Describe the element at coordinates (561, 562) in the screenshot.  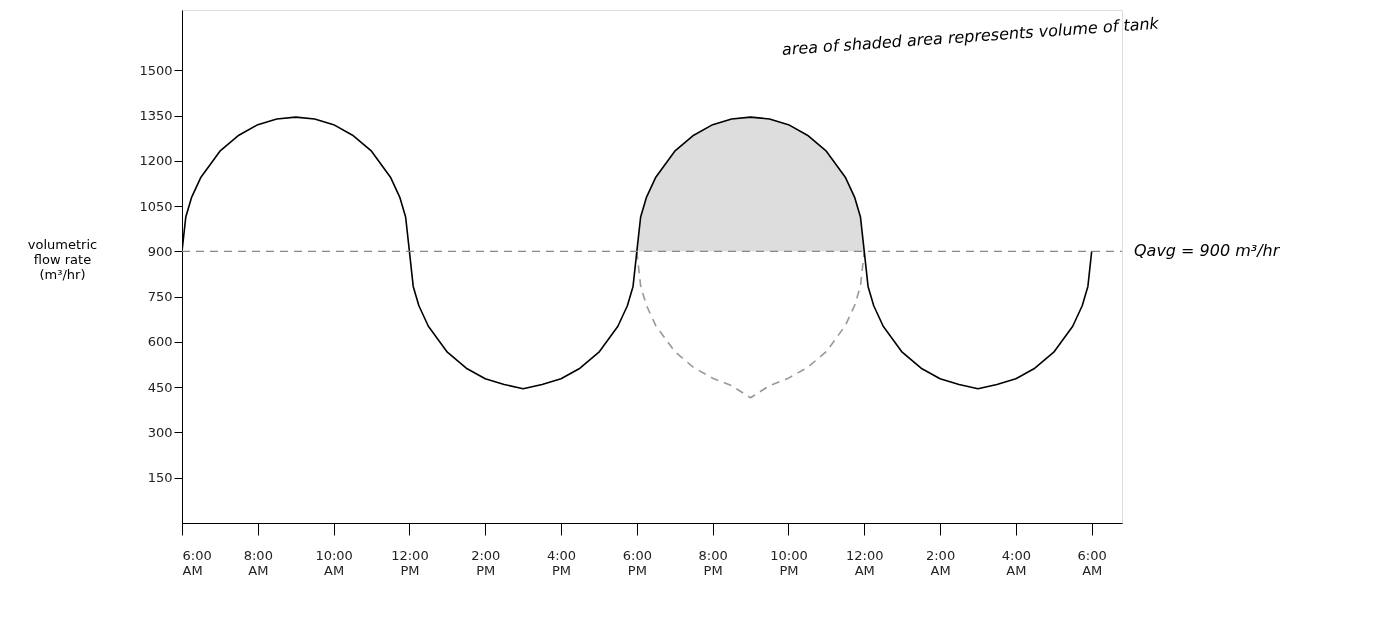
I see `x-tick-label: 4:00 PM` at that location.